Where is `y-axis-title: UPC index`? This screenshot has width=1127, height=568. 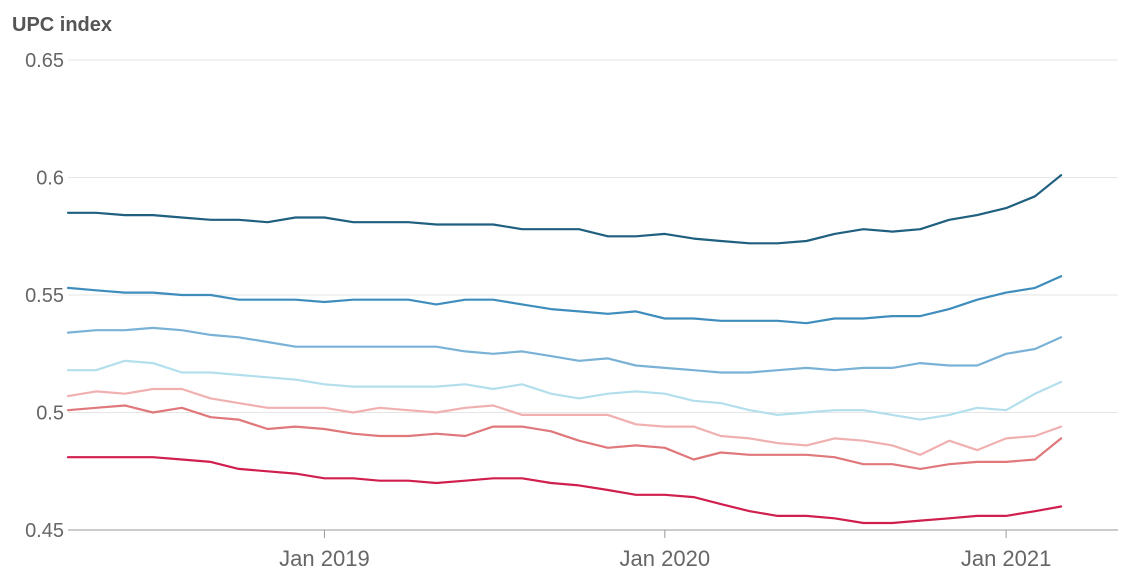
y-axis-title: UPC index is located at coordinates (62, 25).